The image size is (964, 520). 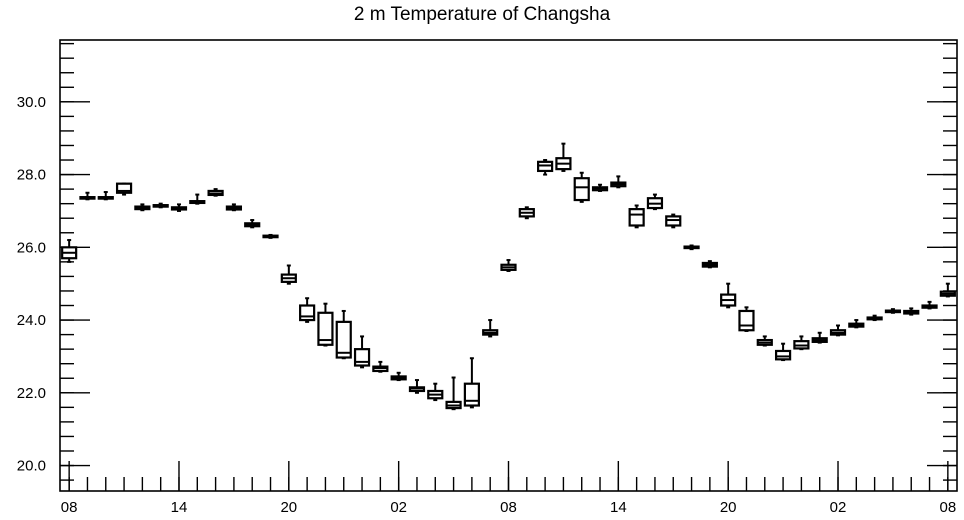 I want to click on y-tick-label: 28.0, so click(x=31, y=175).